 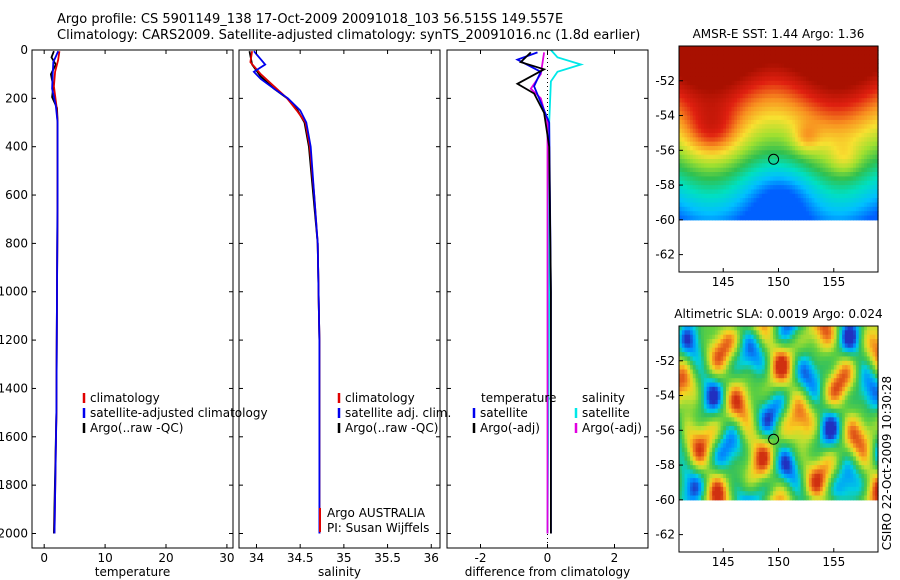 What do you see at coordinates (226, 558) in the screenshot?
I see `temperature-xtick-label: 30` at bounding box center [226, 558].